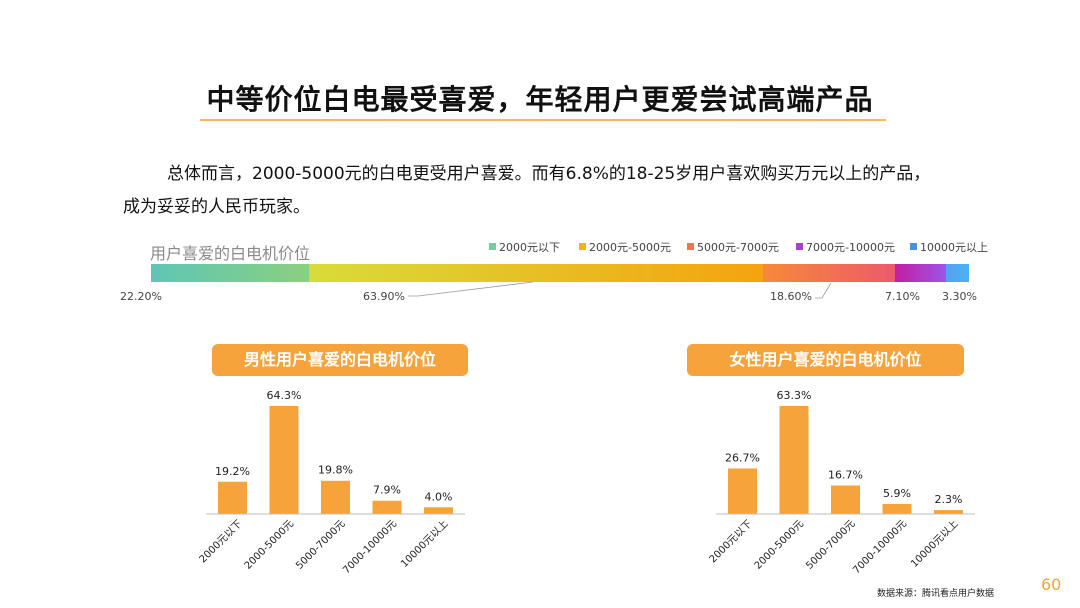 The height and width of the screenshot is (608, 1080). I want to click on segment-value-label: 3.30%, so click(959, 296).